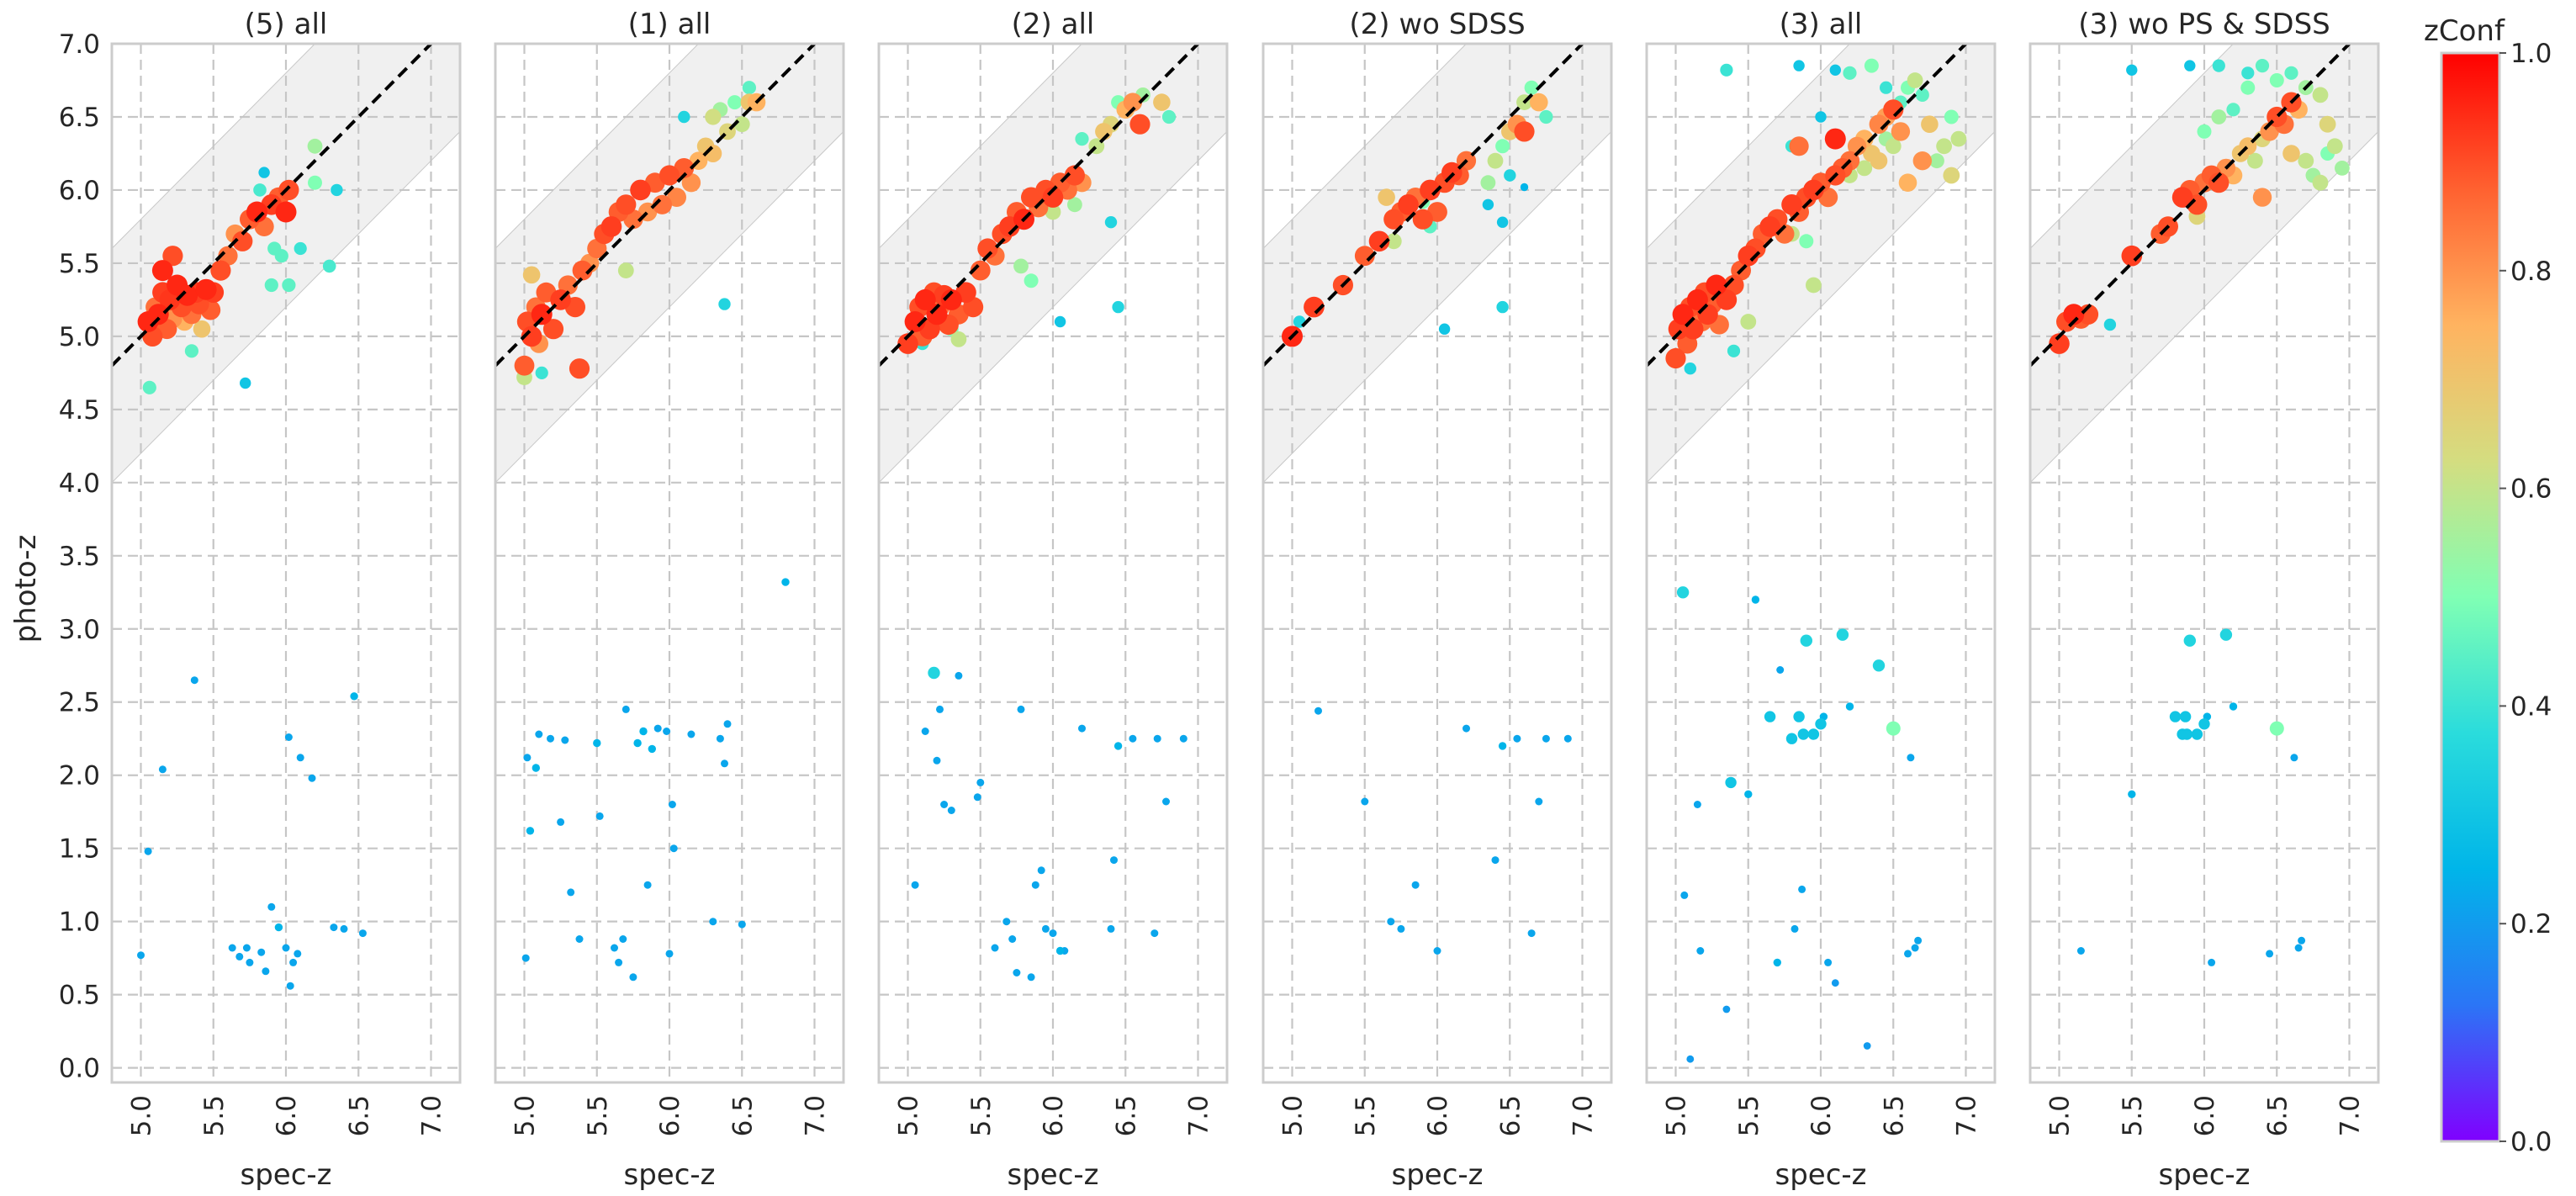  Describe the element at coordinates (2531, 272) in the screenshot. I see `colorbar-tick-label: 0.8` at that location.